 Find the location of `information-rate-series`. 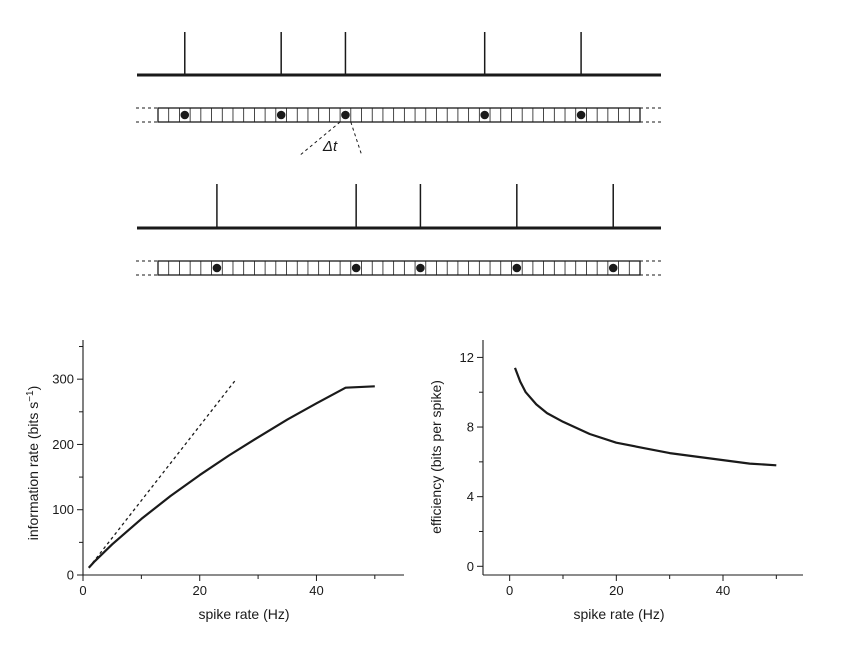

information-rate-series is located at coordinates (231, 474).